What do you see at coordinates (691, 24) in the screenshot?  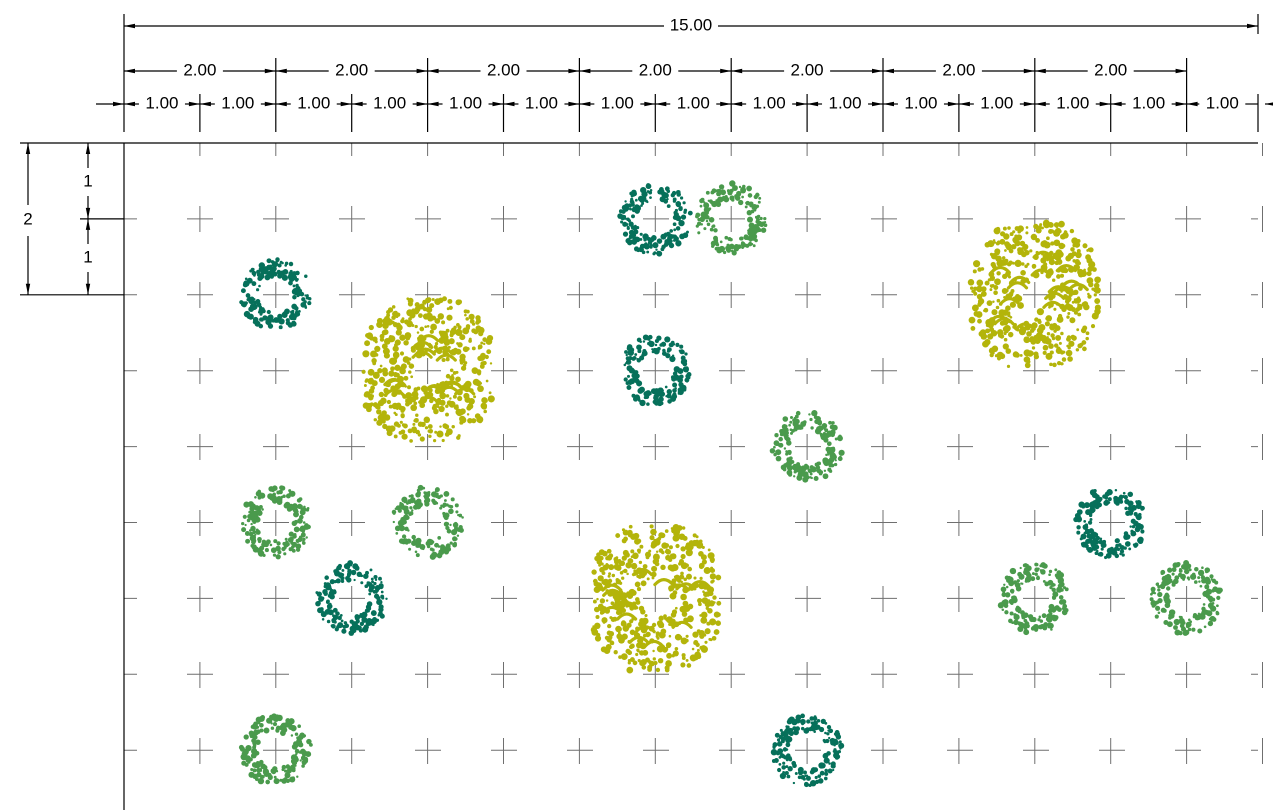 I see `overall-dimension-label: 15.00` at bounding box center [691, 24].